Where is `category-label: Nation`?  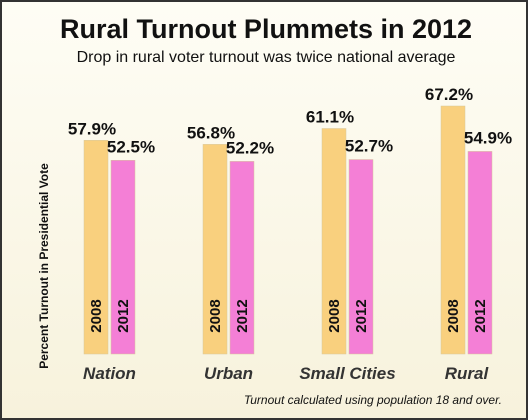 category-label: Nation is located at coordinates (109, 373).